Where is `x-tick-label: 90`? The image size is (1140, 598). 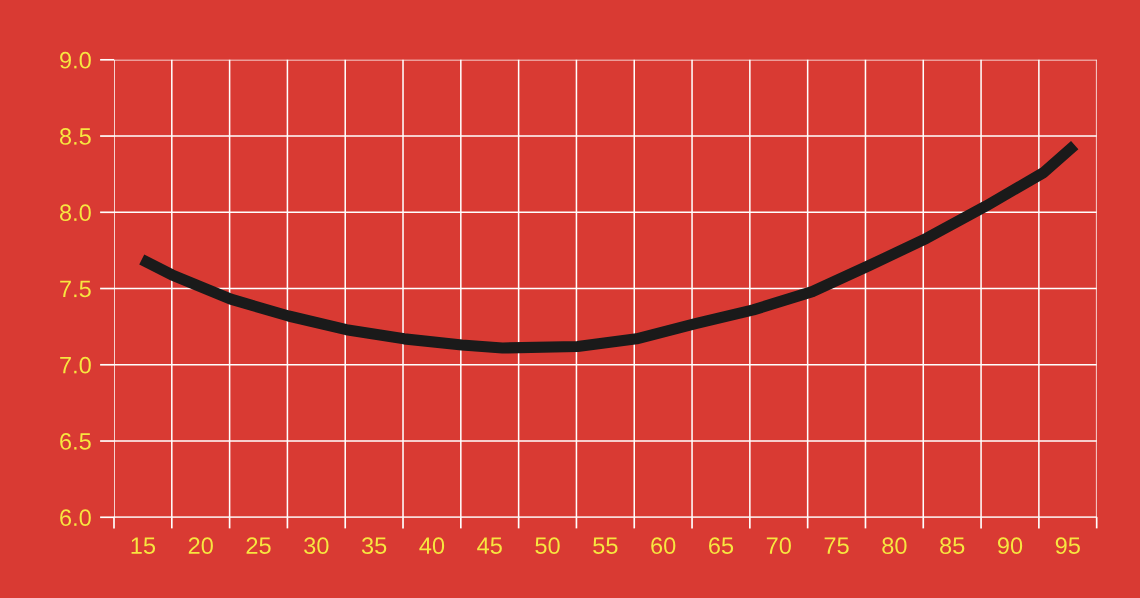
x-tick-label: 90 is located at coordinates (1010, 546).